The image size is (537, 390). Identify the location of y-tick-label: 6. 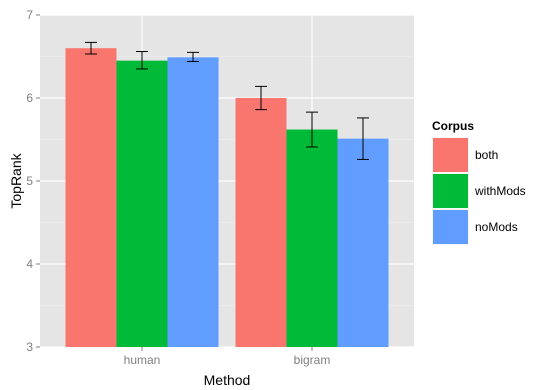
(29, 98).